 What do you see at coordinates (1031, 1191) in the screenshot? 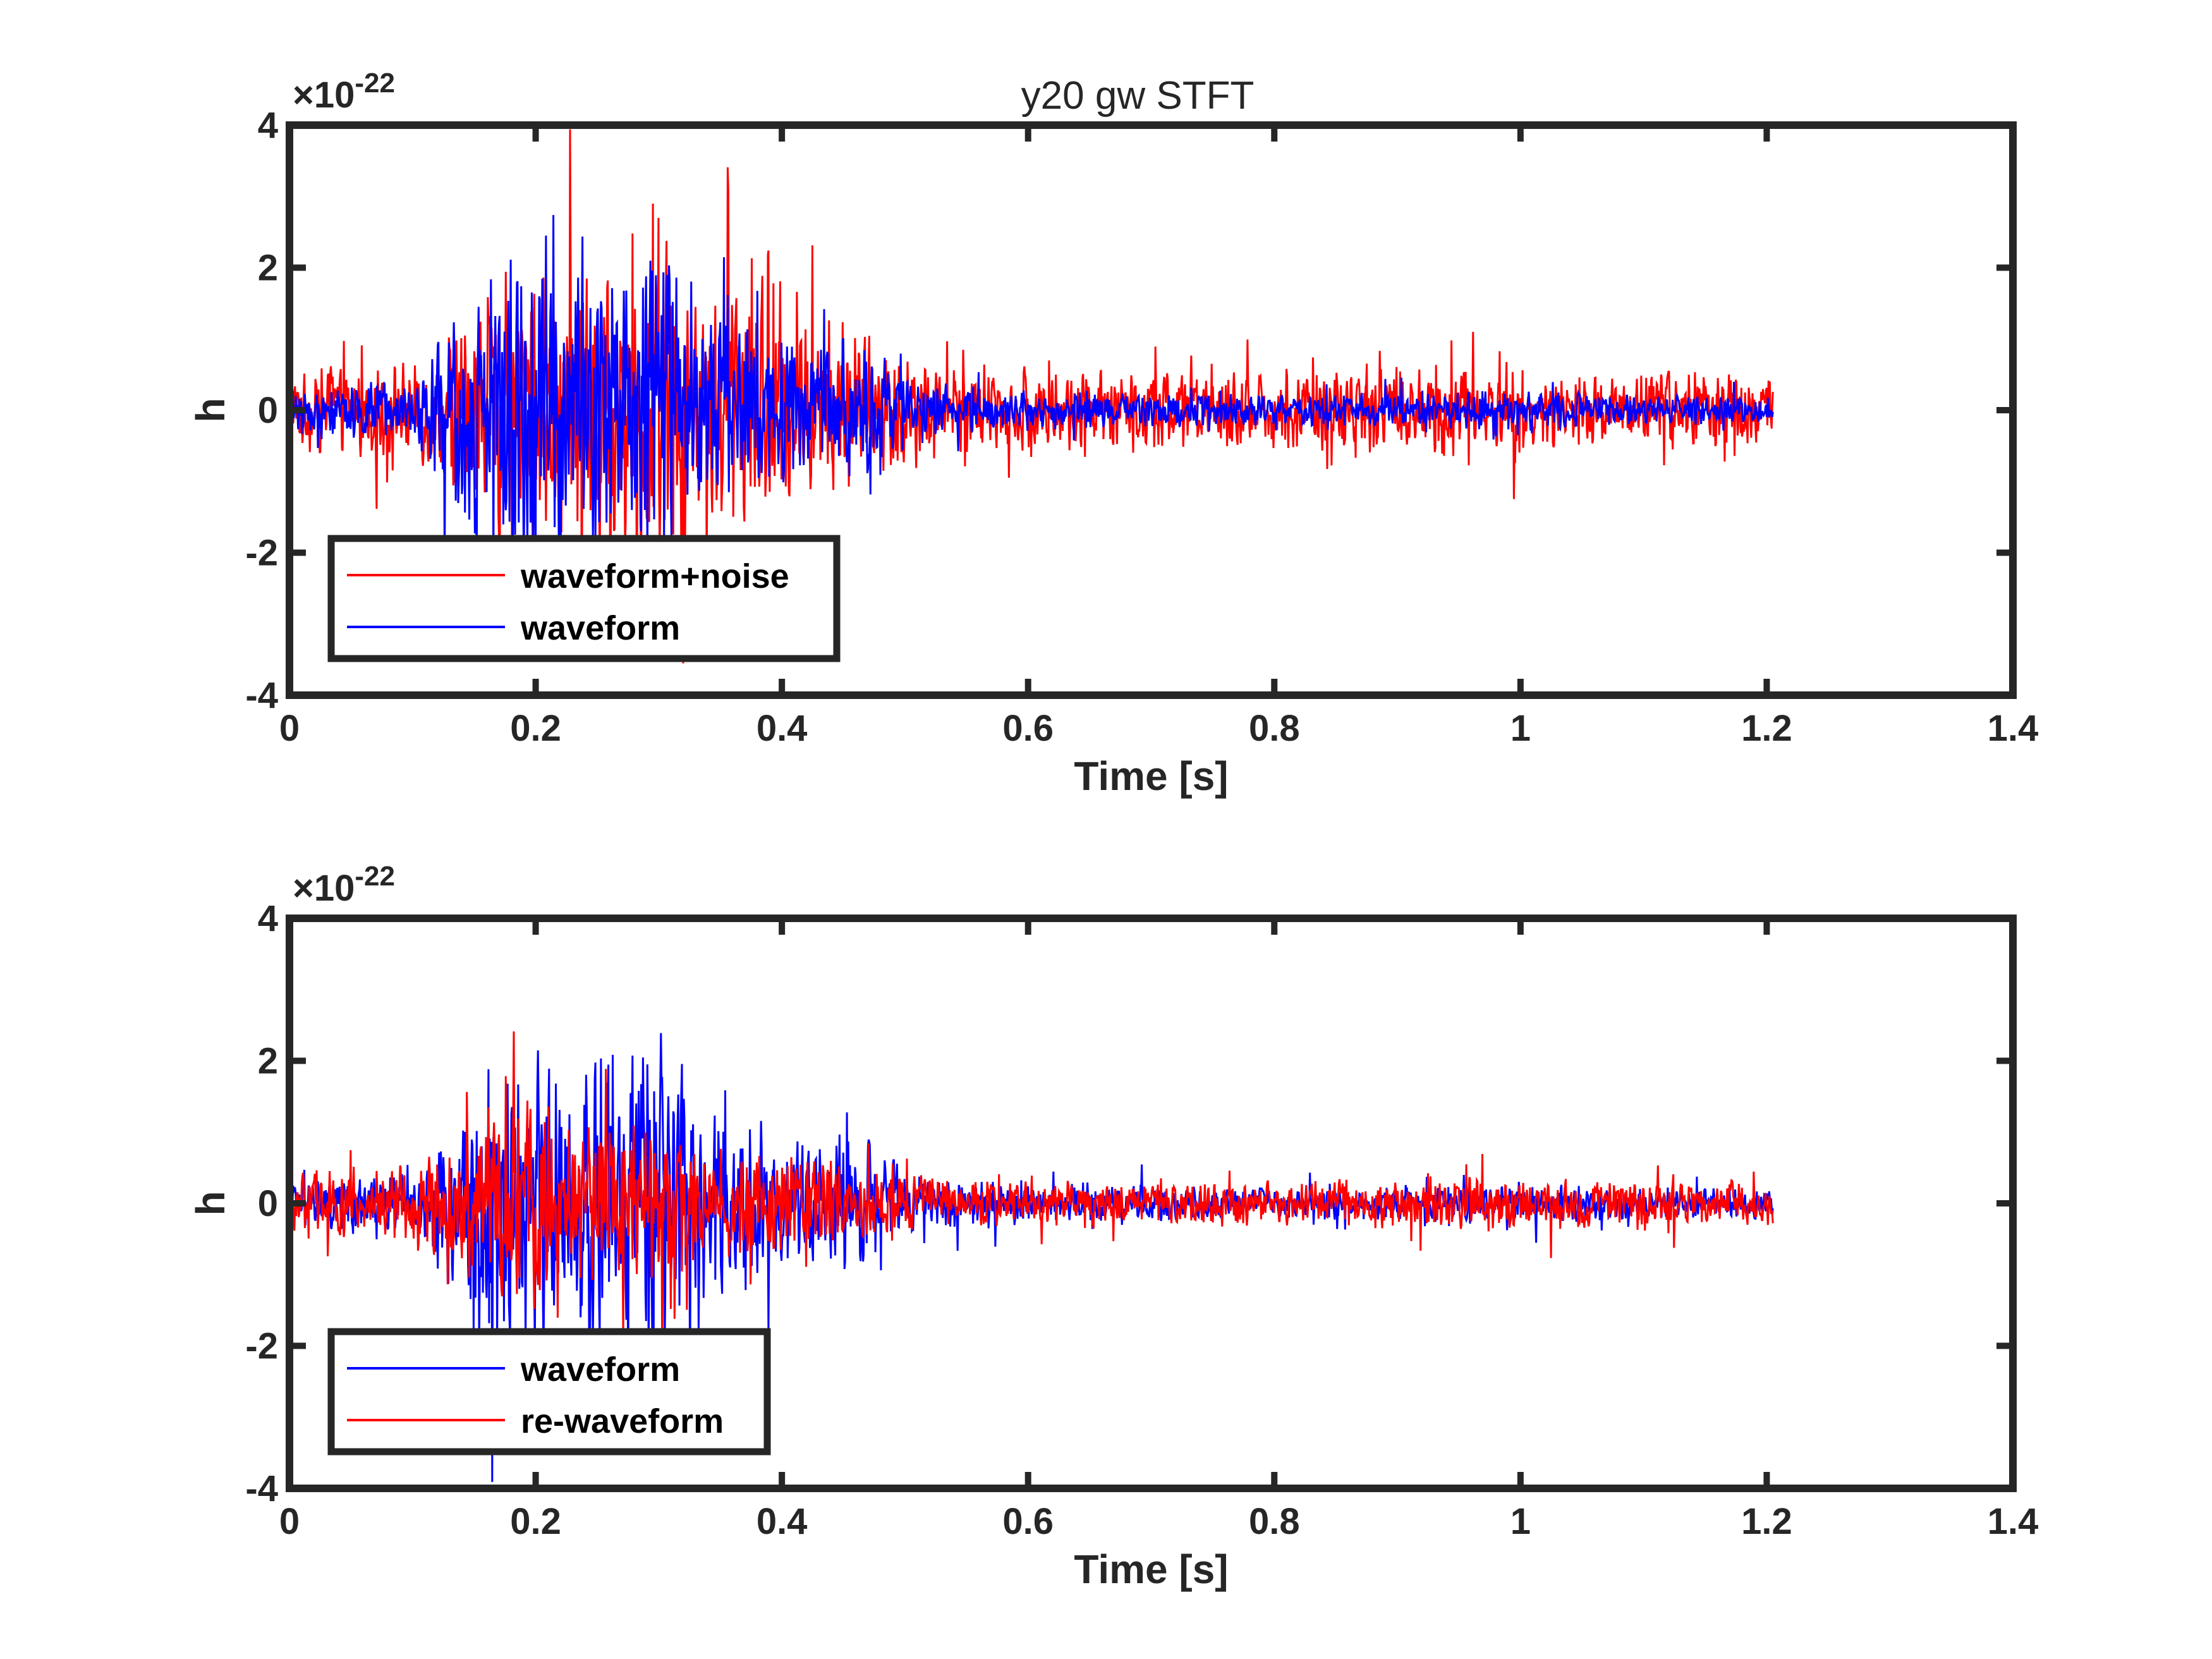
I see `series-re-waveform-line` at bounding box center [1031, 1191].